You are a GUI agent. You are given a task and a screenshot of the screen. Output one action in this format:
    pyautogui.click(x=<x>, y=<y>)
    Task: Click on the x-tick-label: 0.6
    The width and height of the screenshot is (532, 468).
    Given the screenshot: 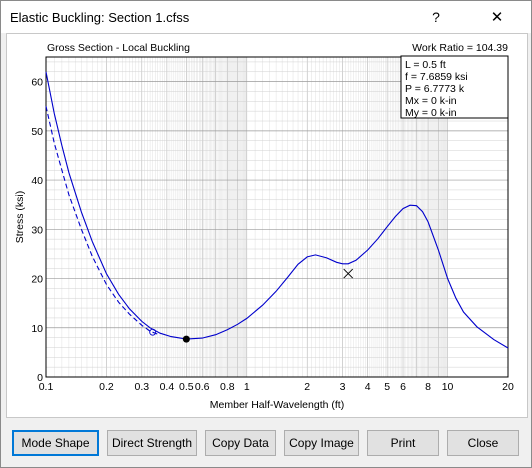 What is the action you would take?
    pyautogui.click(x=202, y=387)
    